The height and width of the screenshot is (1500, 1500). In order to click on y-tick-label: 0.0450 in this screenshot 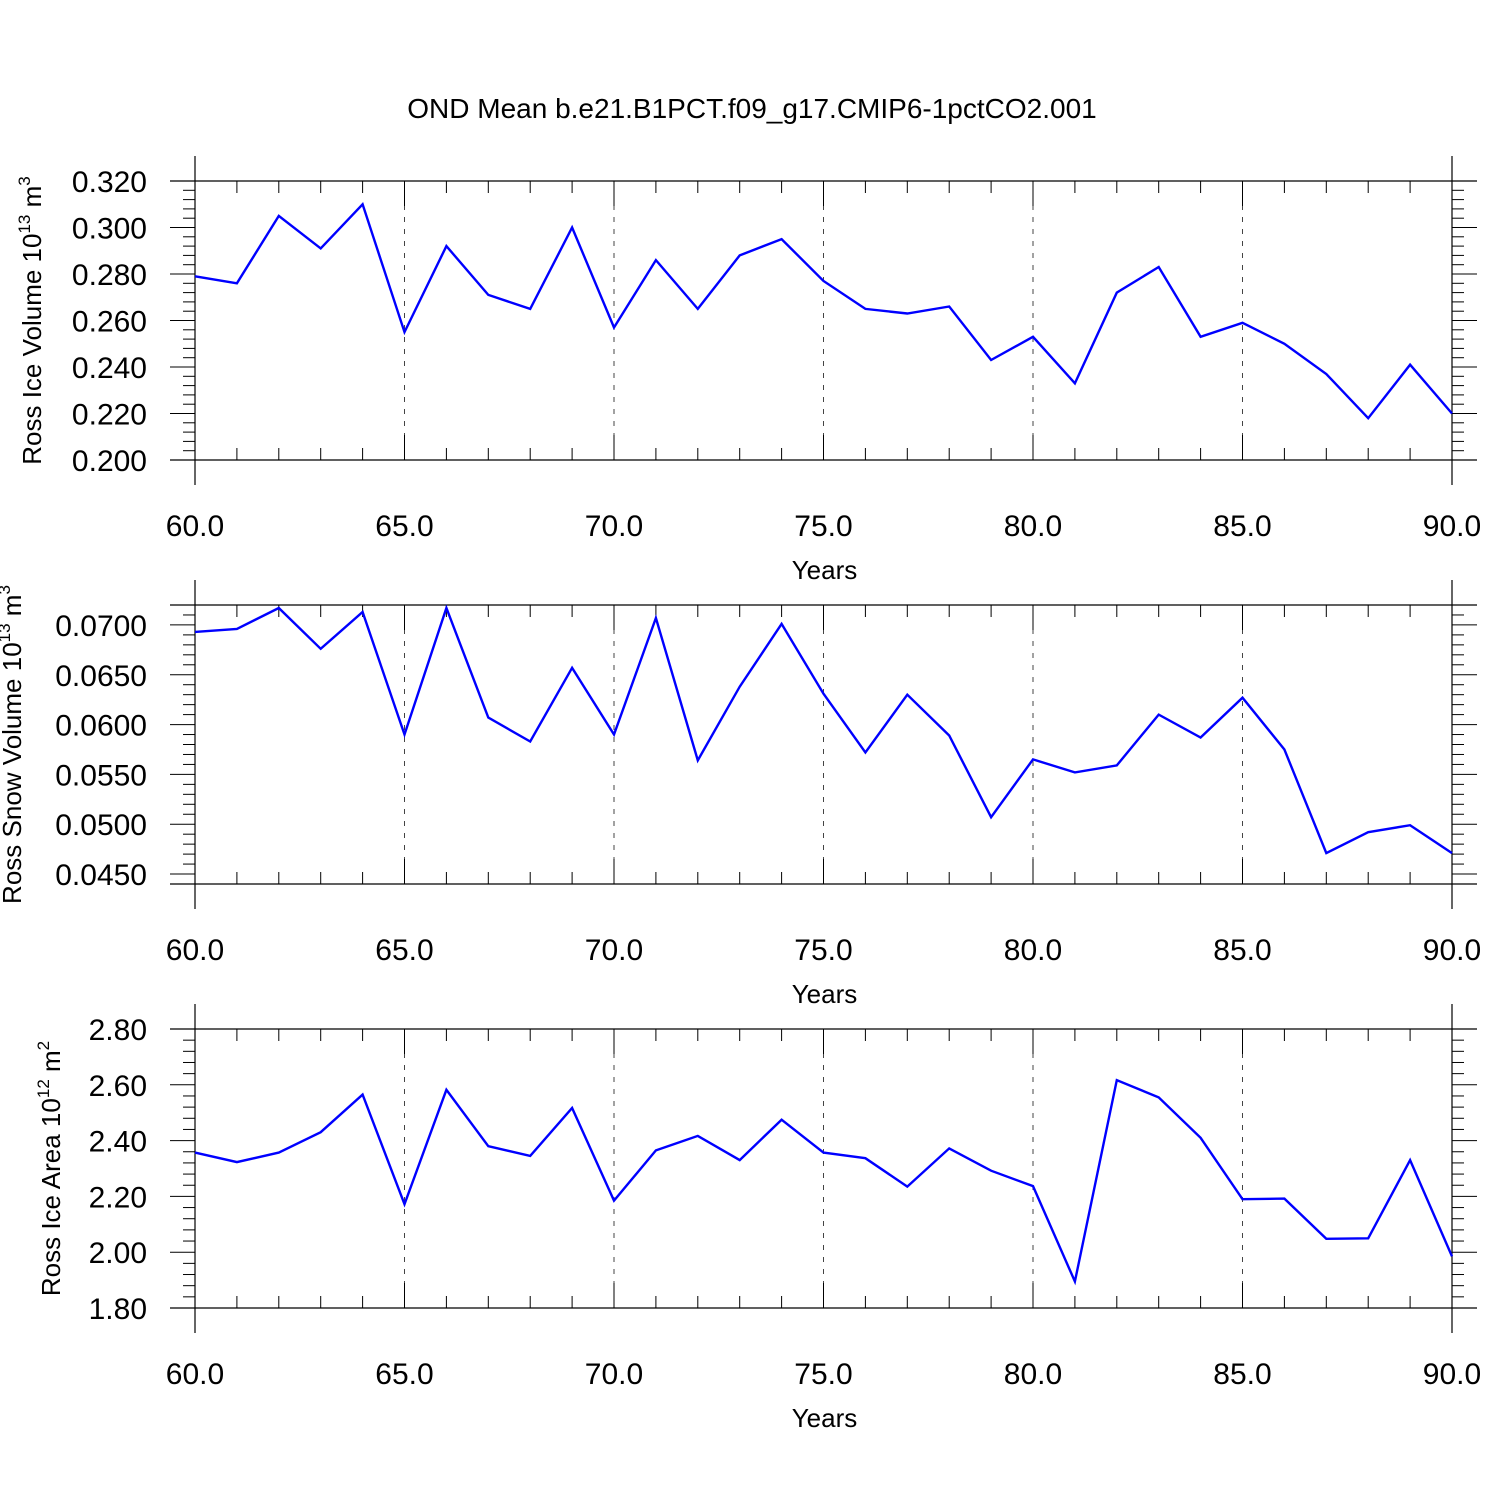, I will do `click(101, 875)`.